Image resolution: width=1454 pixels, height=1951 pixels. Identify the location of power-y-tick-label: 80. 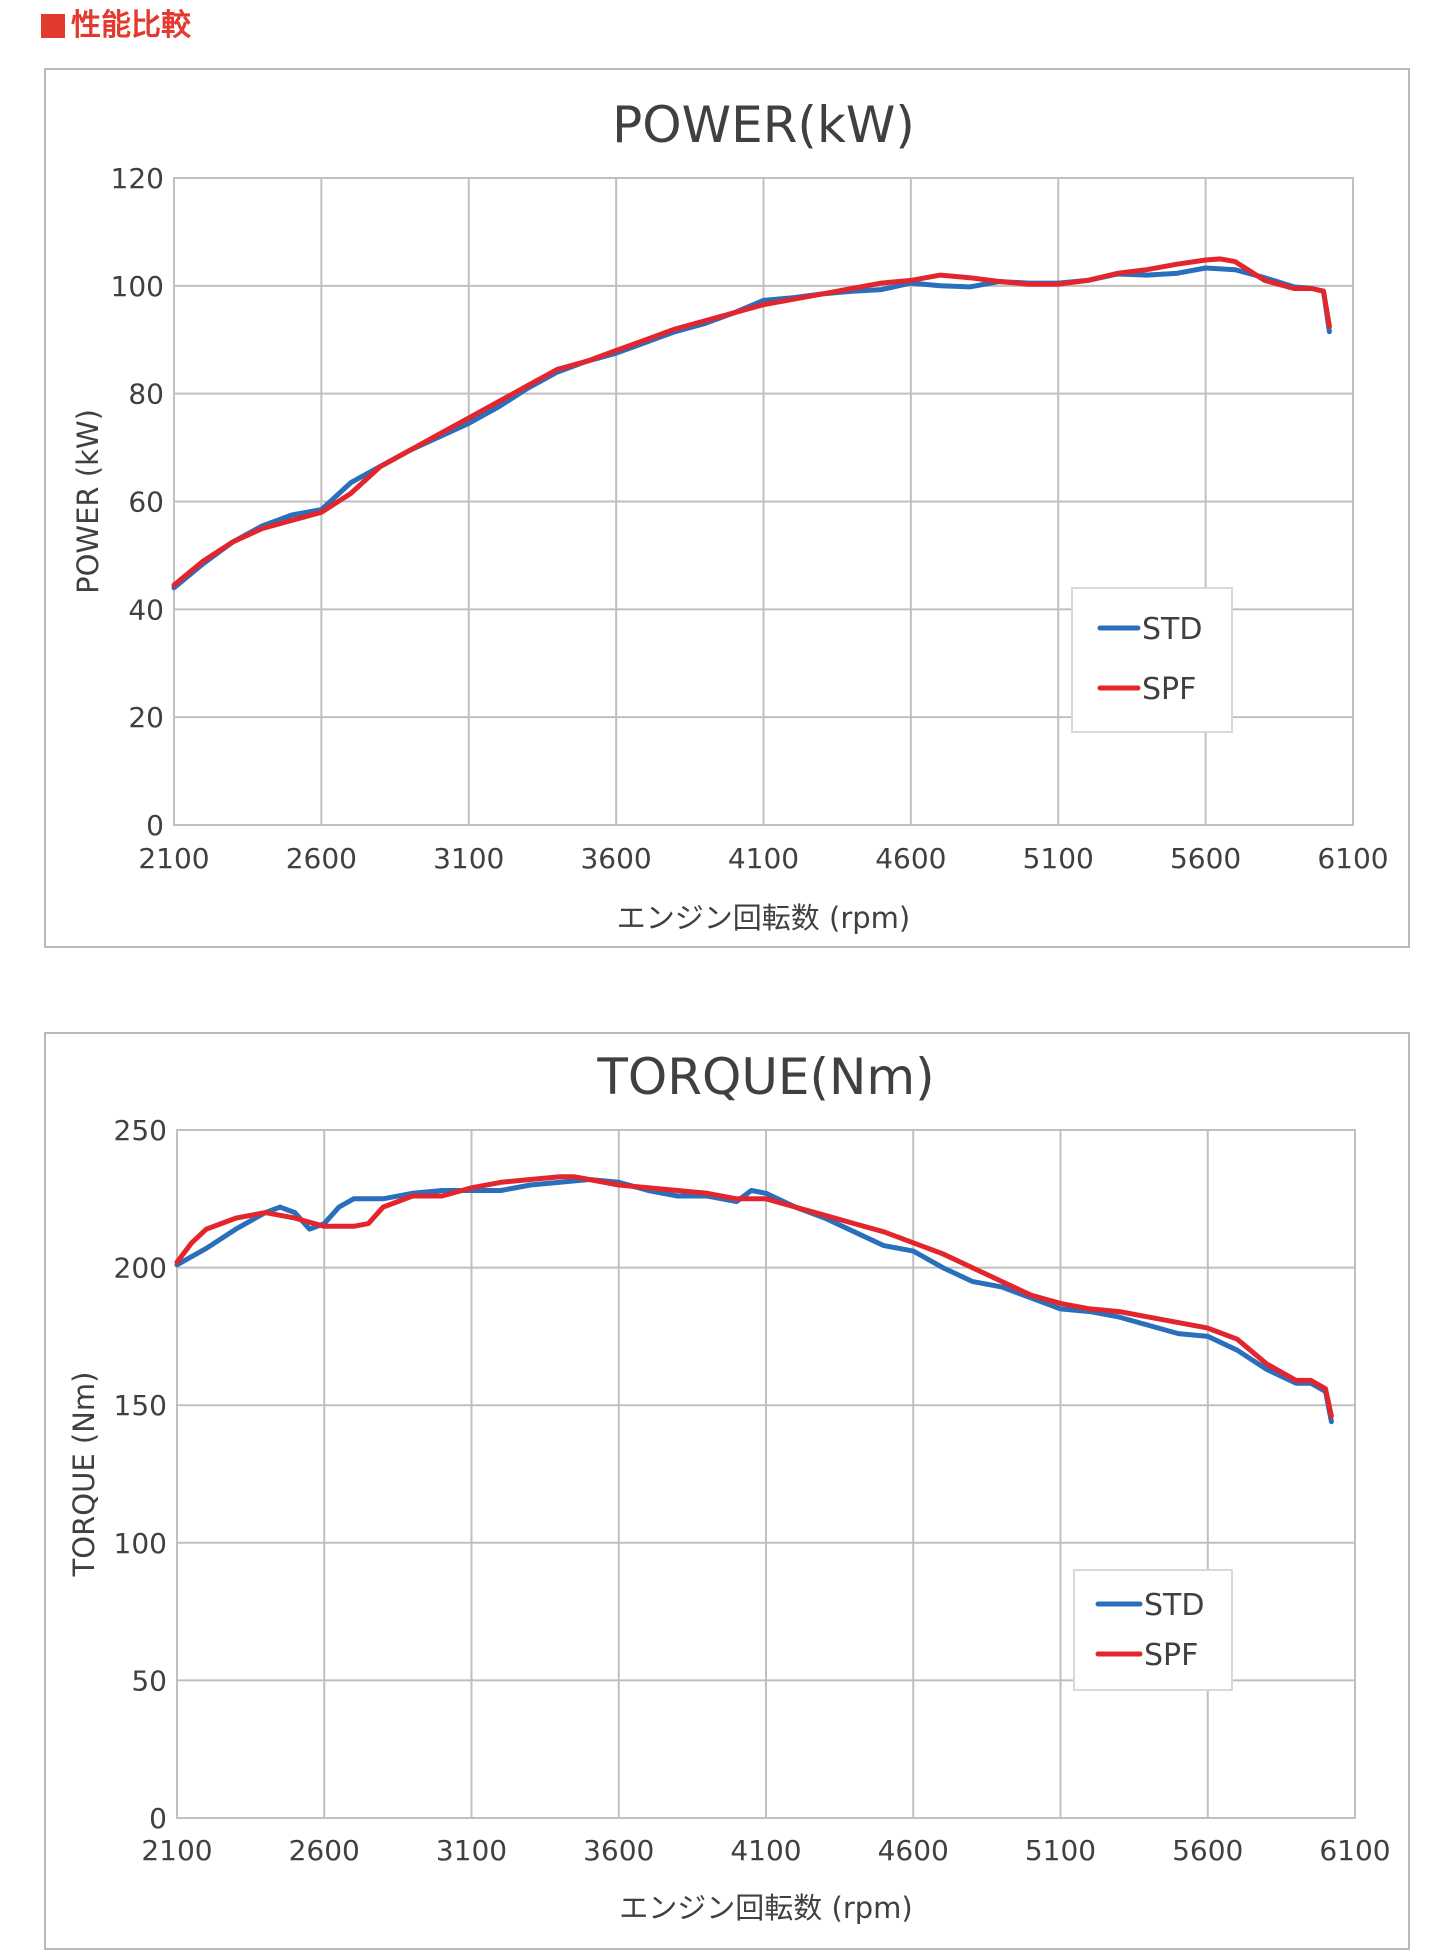
(146, 394).